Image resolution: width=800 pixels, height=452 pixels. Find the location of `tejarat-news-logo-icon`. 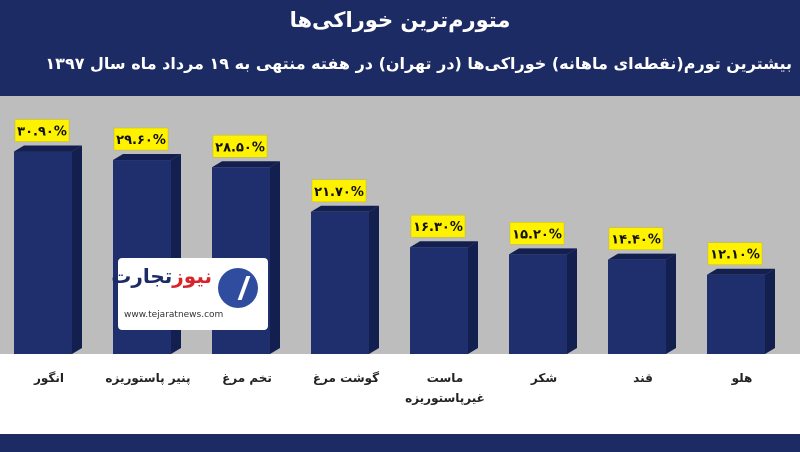

tejarat-news-logo-icon is located at coordinates (238, 288).